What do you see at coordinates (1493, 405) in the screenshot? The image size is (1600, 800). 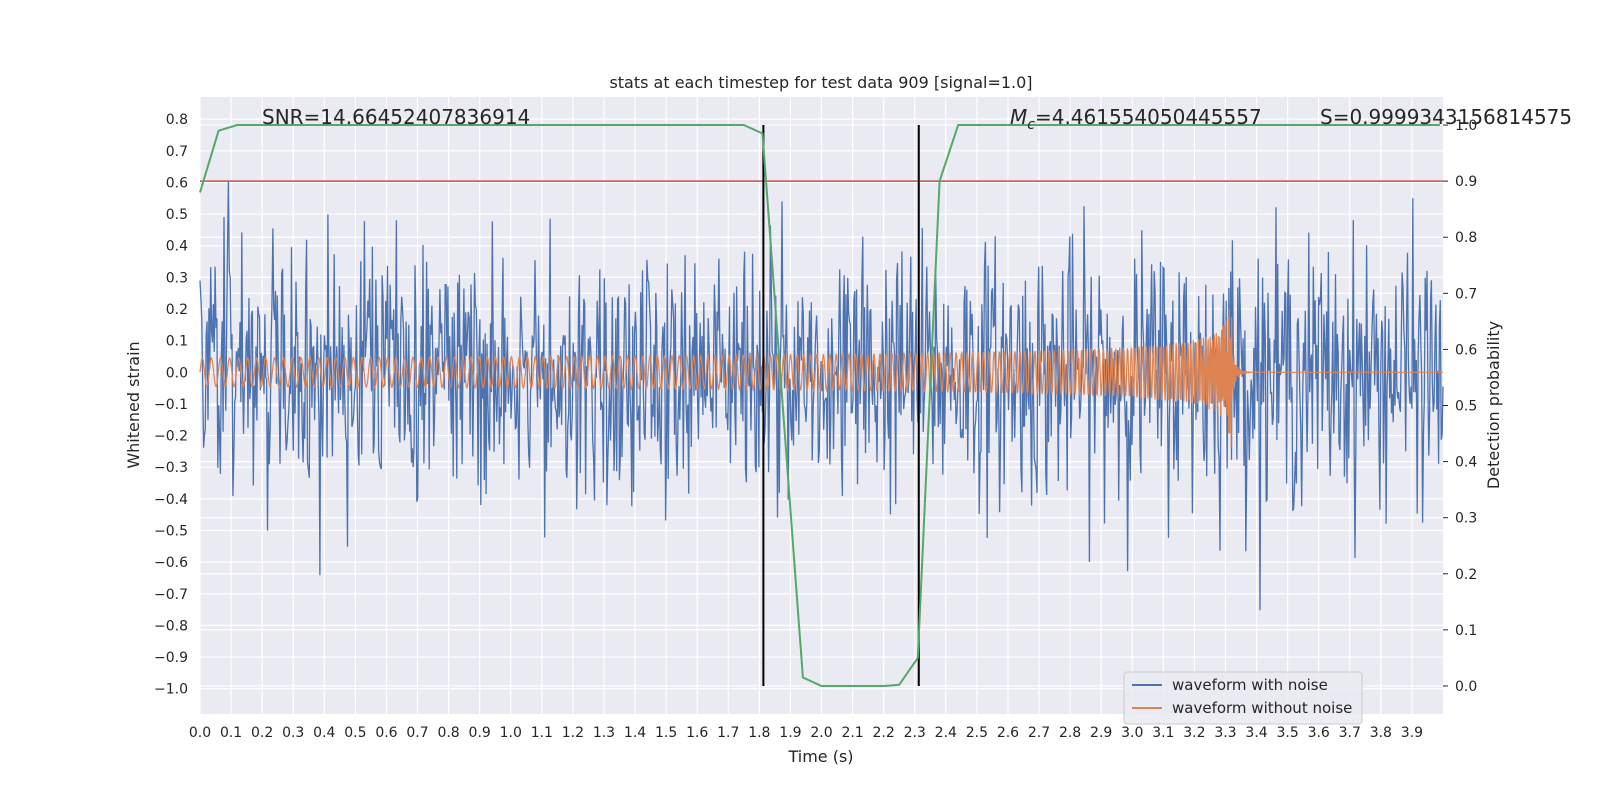 I see `y2-axis-label: Detection probability` at bounding box center [1493, 405].